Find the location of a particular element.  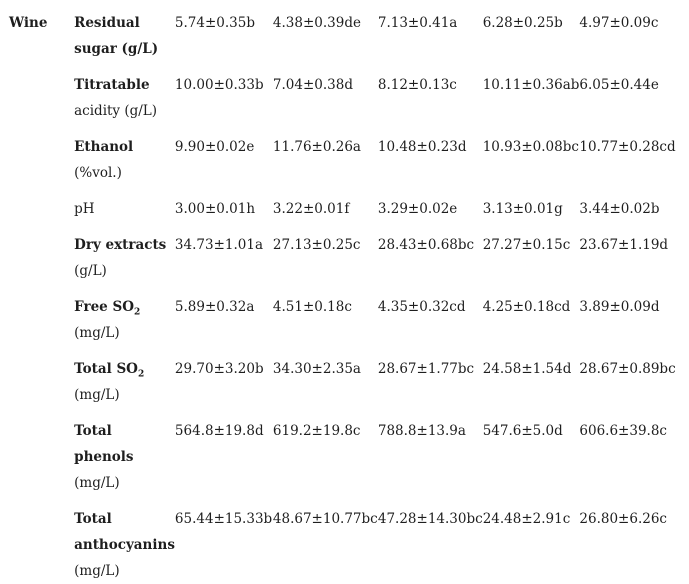

parameter-name-line: acidity (g/L) is located at coordinates (116, 111).